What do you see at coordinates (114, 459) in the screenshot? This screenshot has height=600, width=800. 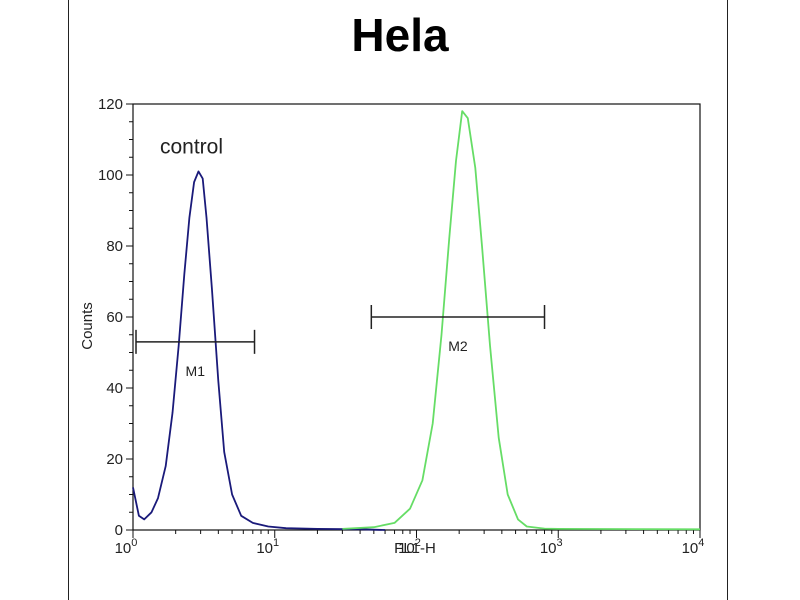 I see `y-tick-label: 20` at bounding box center [114, 459].